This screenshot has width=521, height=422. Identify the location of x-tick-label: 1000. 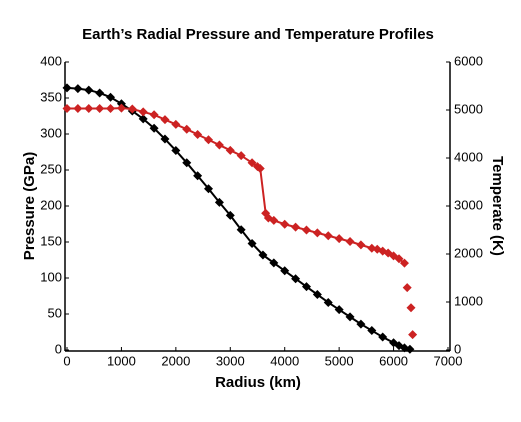
(121, 360).